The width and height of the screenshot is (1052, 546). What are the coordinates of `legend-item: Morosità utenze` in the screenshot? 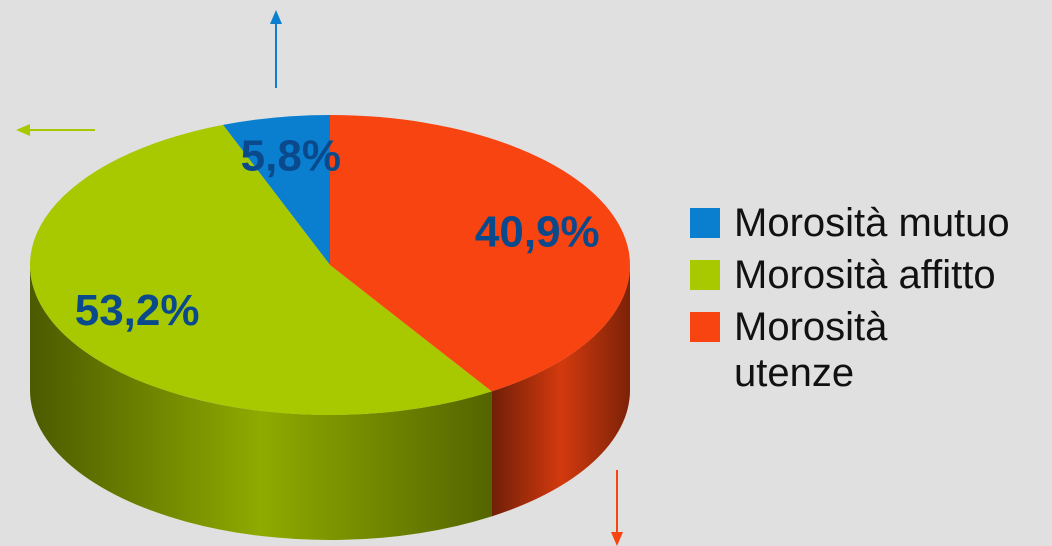 It's located at (805, 350).